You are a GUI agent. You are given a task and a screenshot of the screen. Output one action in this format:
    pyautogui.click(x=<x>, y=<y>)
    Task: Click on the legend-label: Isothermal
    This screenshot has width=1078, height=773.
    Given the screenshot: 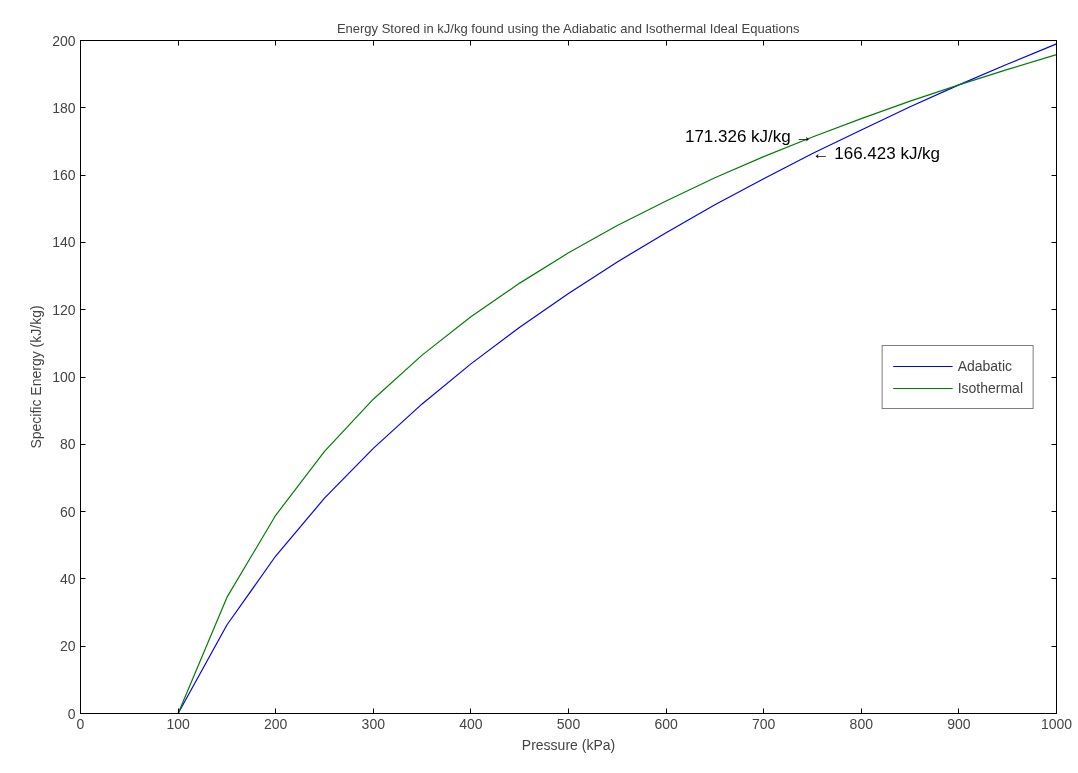 What is the action you would take?
    pyautogui.click(x=990, y=387)
    